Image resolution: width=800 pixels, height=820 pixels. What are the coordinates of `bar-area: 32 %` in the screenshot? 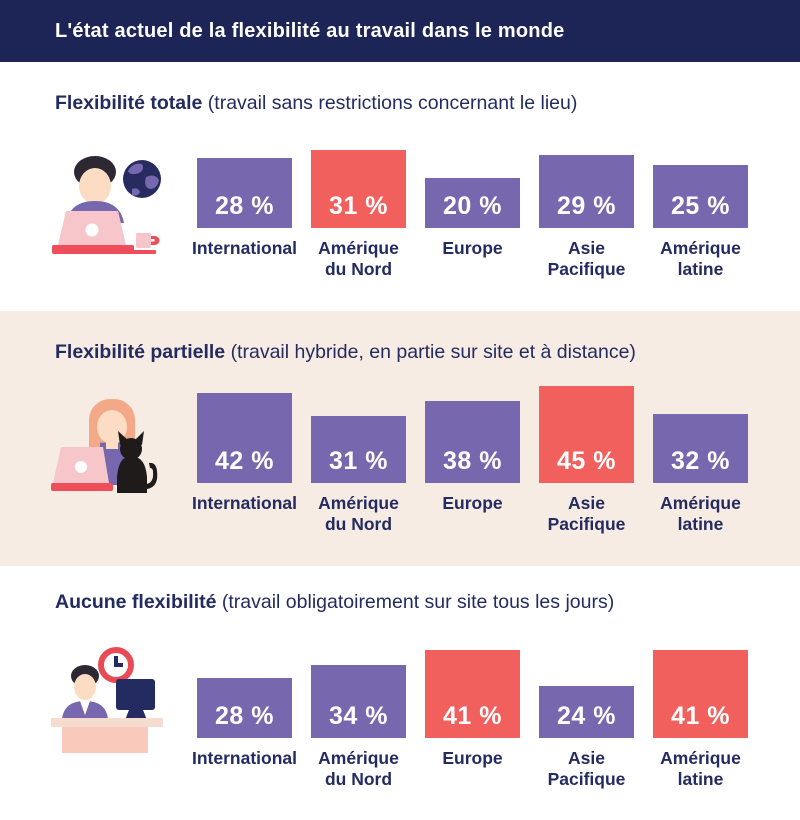 It's located at (700, 434).